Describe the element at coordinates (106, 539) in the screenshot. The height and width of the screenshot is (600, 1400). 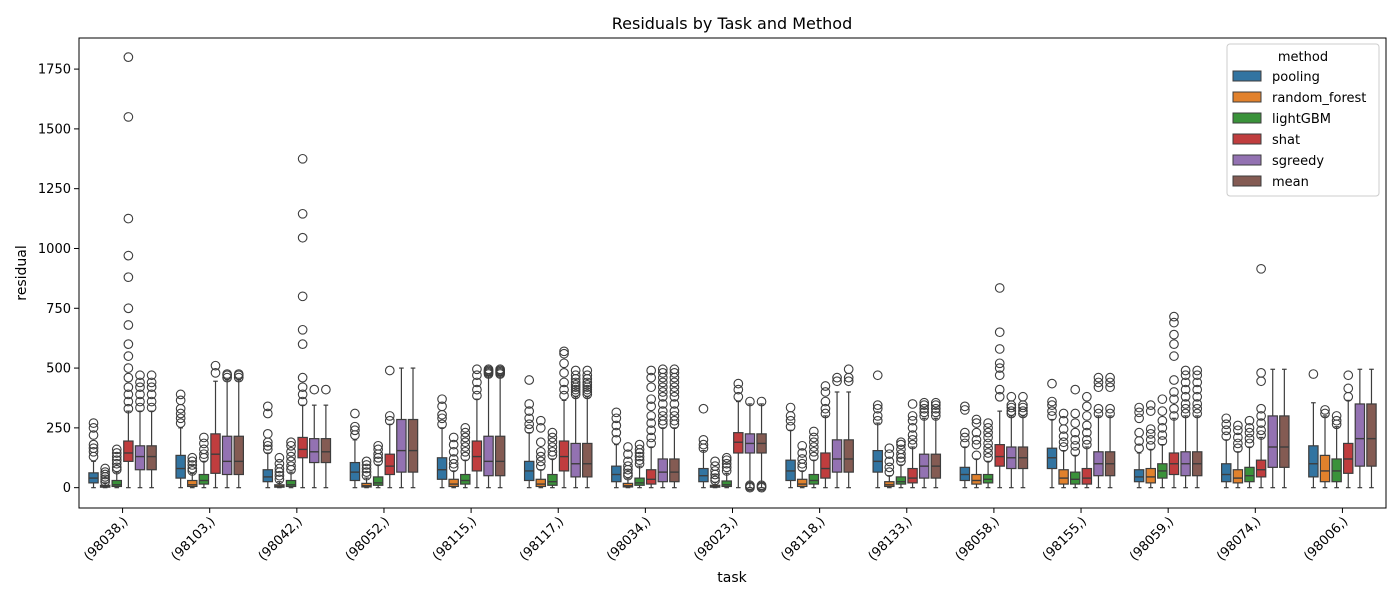
I see `x-tick-label: (98038,)` at that location.